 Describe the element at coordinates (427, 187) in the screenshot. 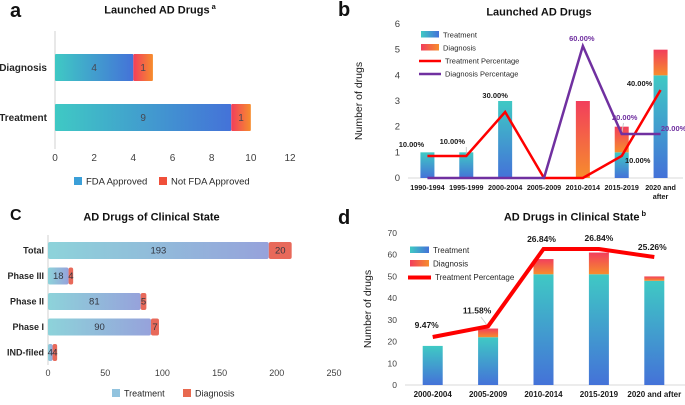

I see `x-category-label: 1990-1994` at that location.